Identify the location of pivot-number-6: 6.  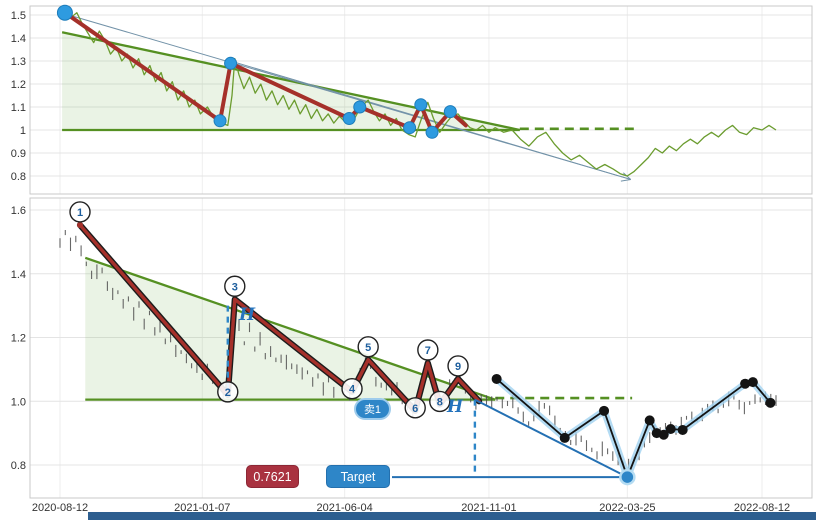
(415, 409).